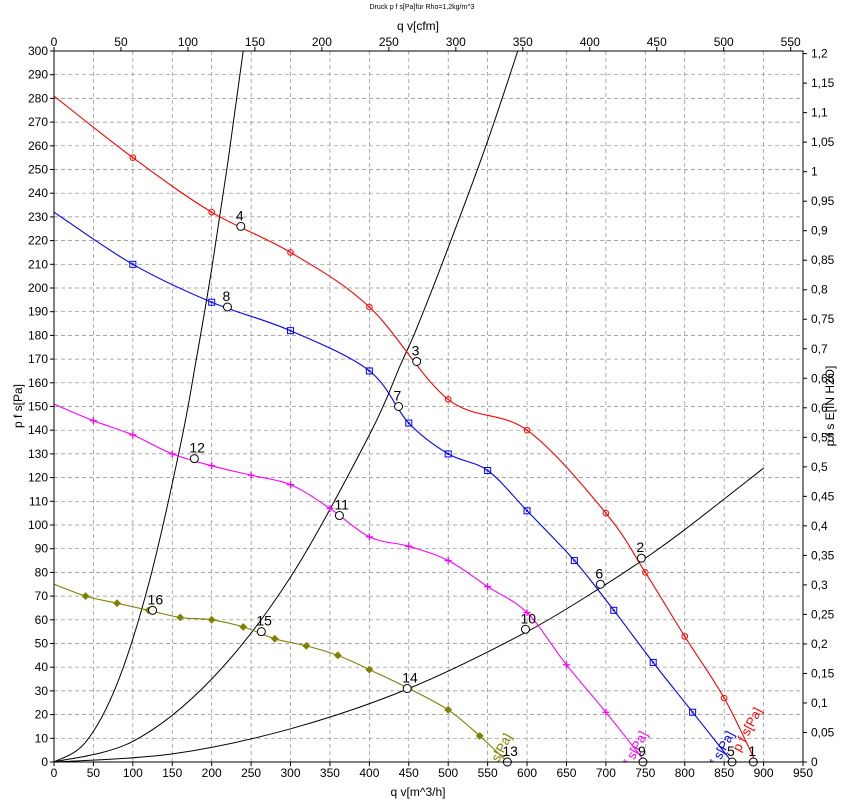  Describe the element at coordinates (752, 751) in the screenshot. I see `point-label: 1` at that location.